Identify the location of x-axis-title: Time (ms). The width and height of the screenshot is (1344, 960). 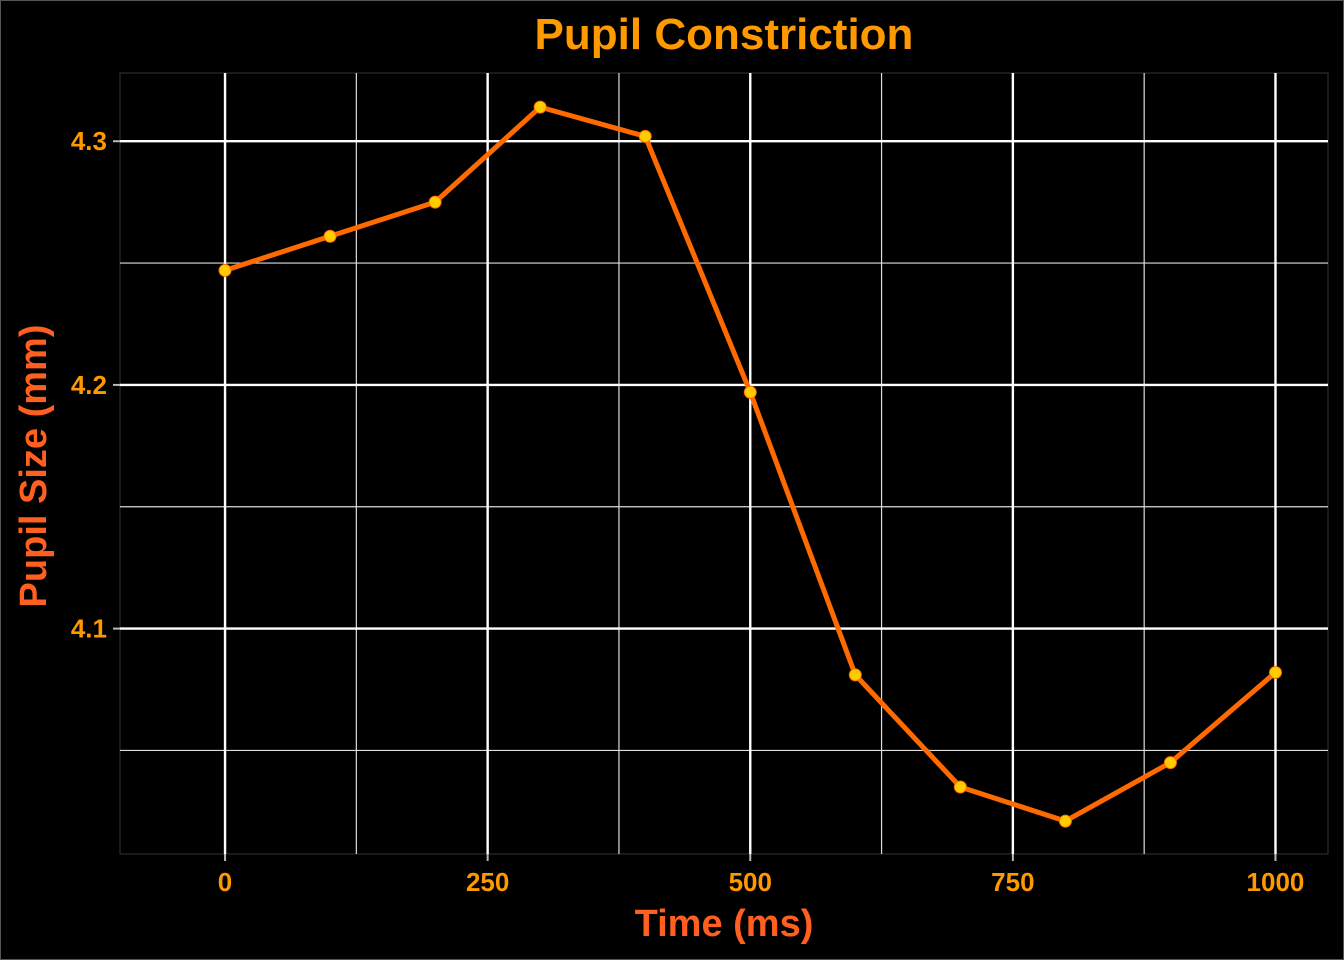
(724, 924).